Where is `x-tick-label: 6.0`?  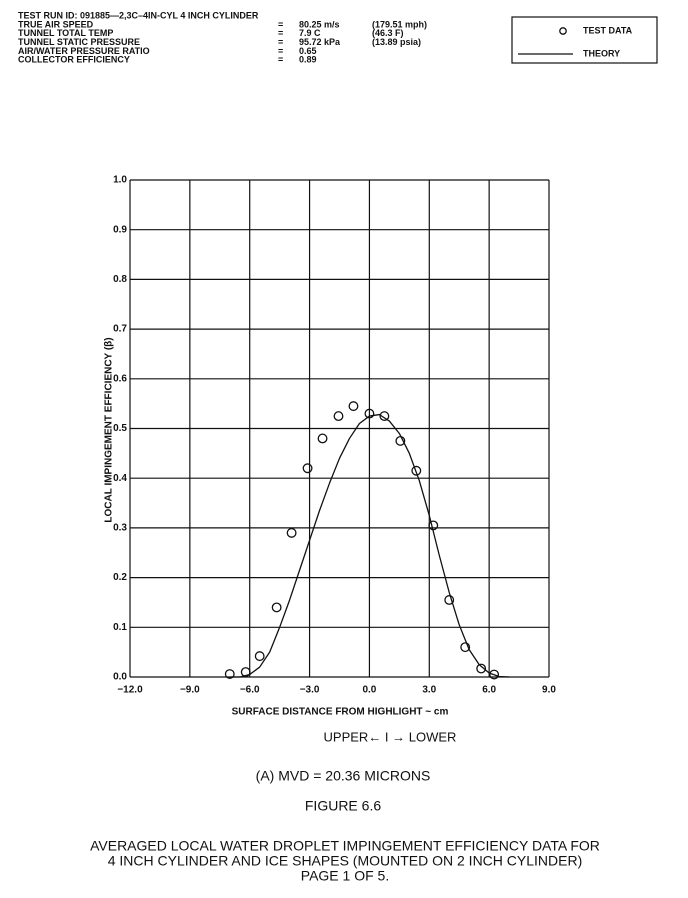
x-tick-label: 6.0 is located at coordinates (489, 690).